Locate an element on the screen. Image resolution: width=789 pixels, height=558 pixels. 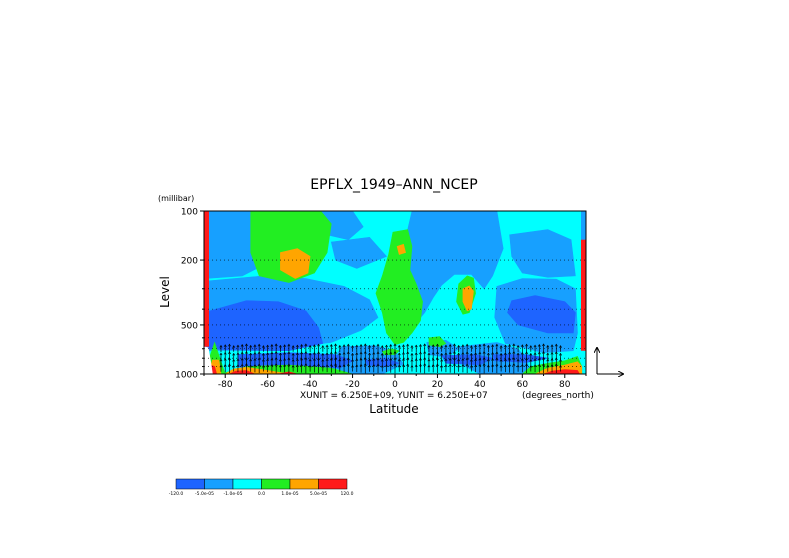
legend-label: 0.0 is located at coordinates (261, 494).